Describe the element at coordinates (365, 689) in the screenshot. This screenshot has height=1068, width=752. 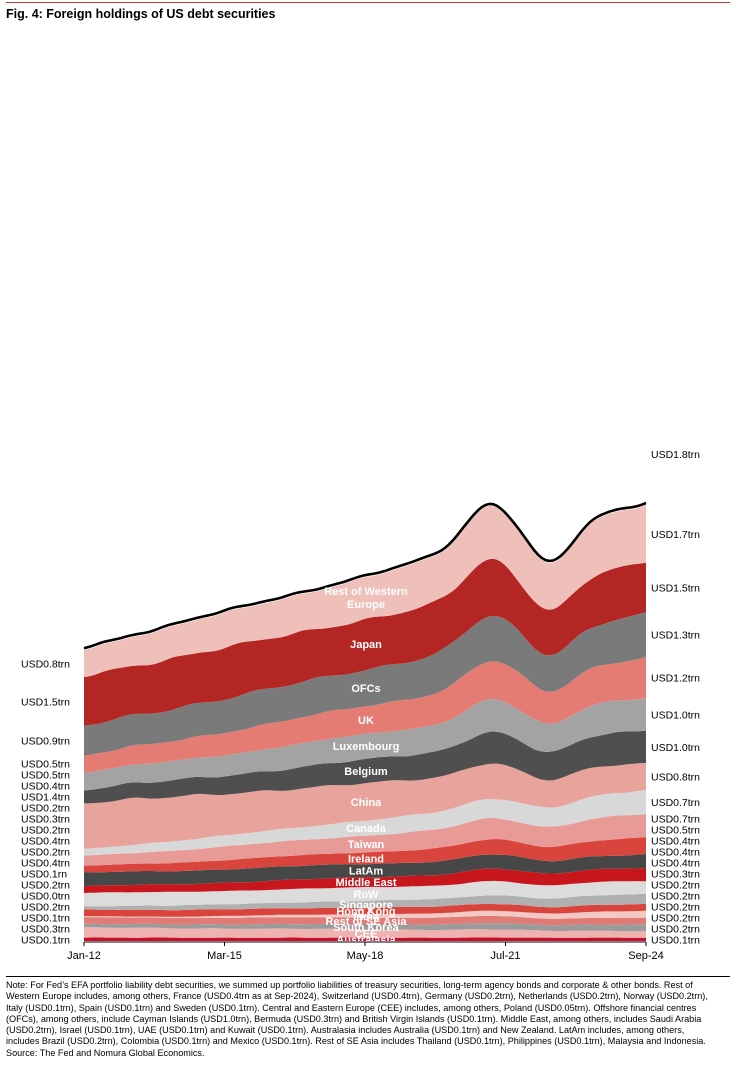
I see `series-label: OFCs` at that location.